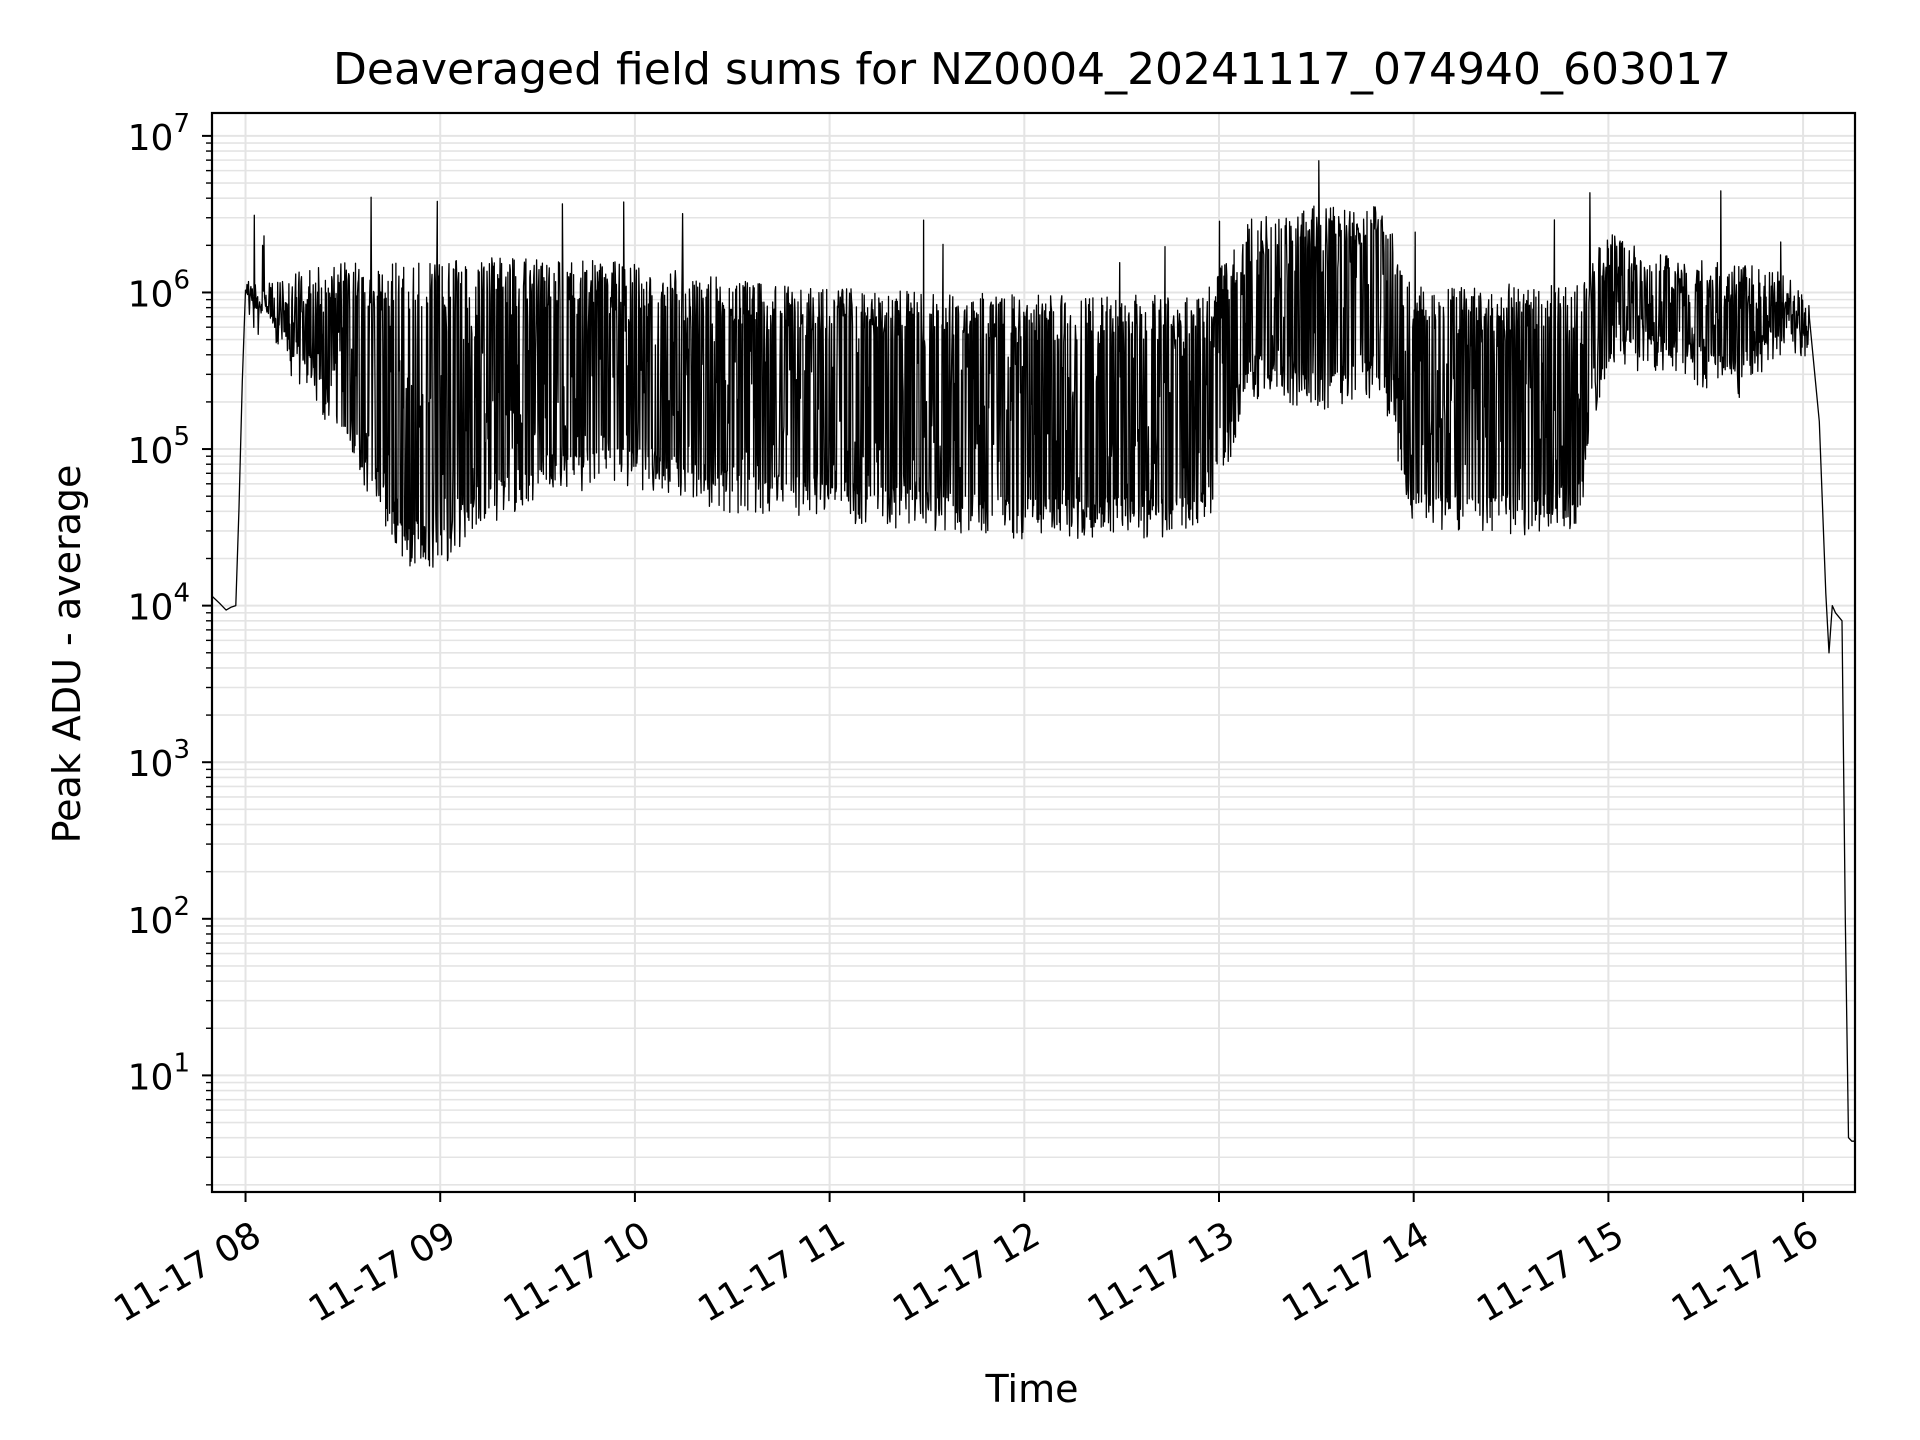  I want to click on y-axis-label: Peak ADU - average, so click(67, 654).